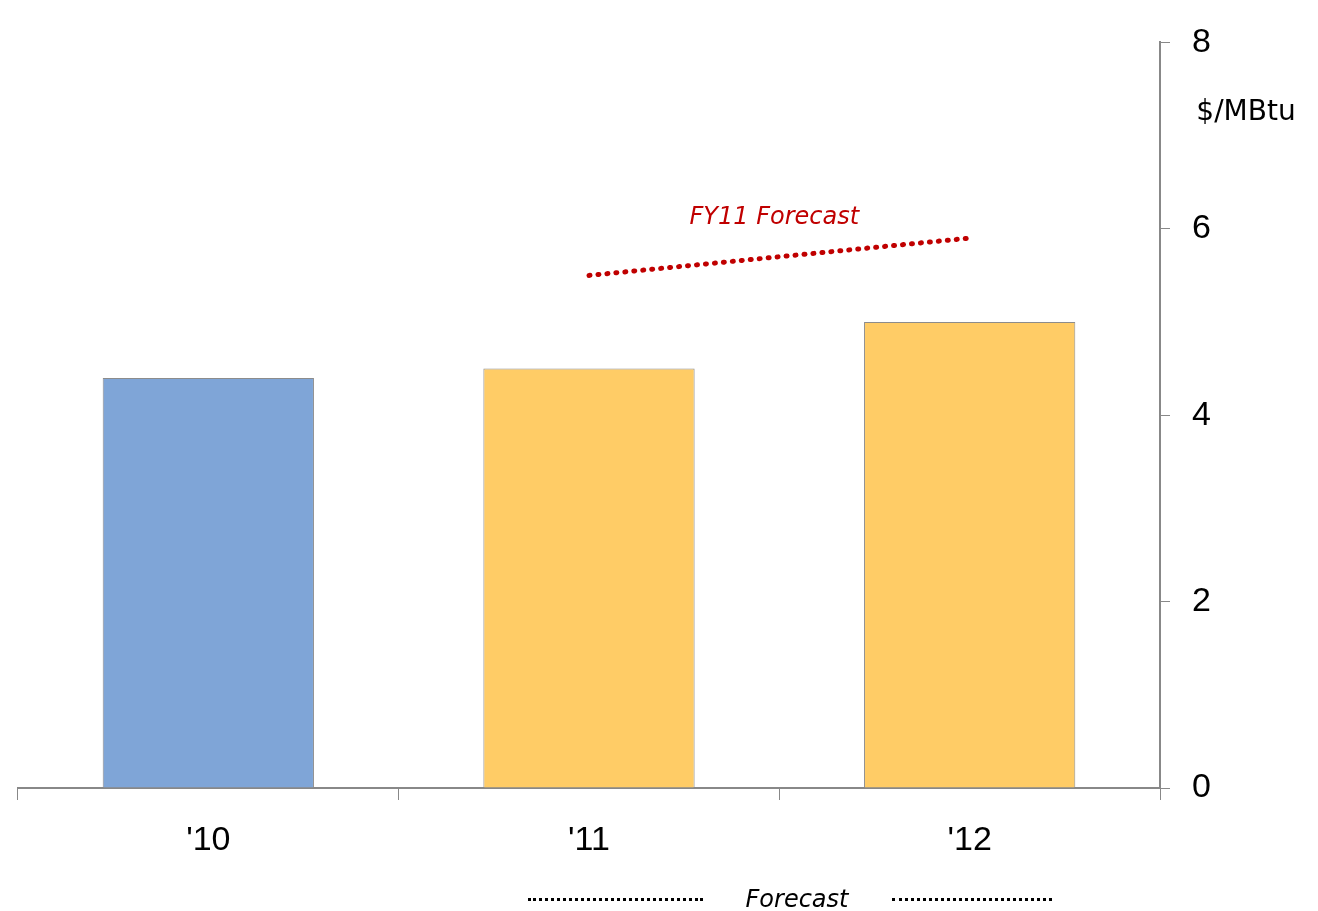 The width and height of the screenshot is (1318, 911). I want to click on x-tick-label: '12, so click(969, 837).